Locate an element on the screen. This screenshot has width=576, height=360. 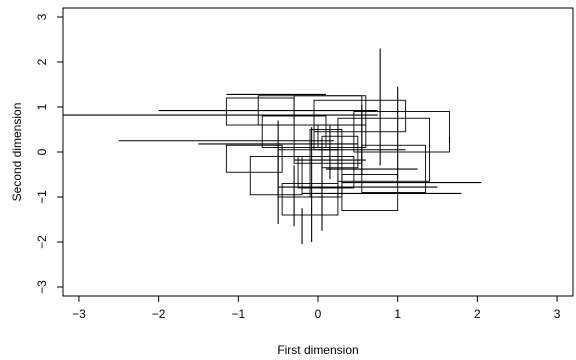
x-tick-label: 3 is located at coordinates (557, 314).